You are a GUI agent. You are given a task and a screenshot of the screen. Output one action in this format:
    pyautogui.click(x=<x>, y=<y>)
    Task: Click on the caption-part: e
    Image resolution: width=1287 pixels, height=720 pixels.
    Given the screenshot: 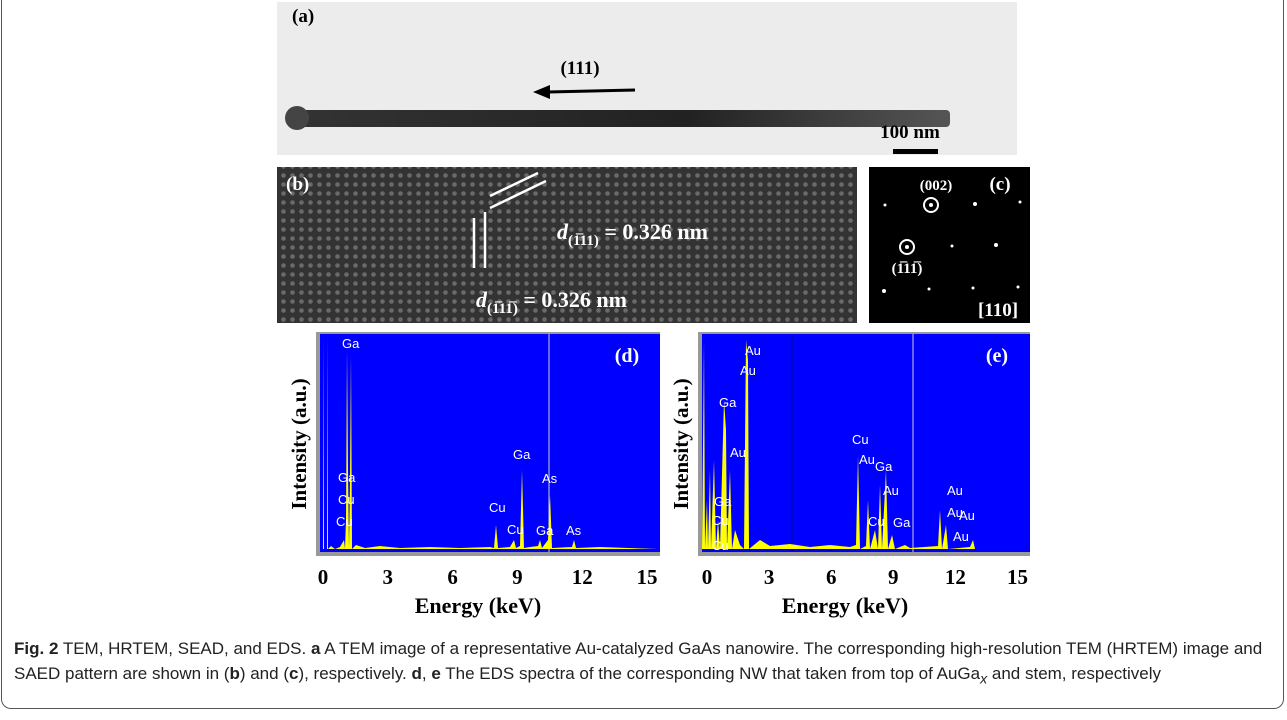 What is the action you would take?
    pyautogui.click(x=436, y=673)
    